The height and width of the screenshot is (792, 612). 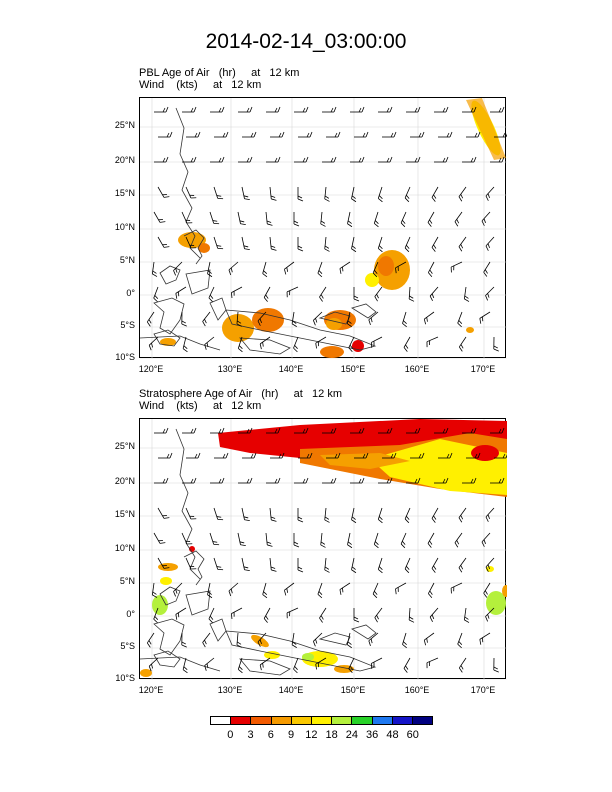 What do you see at coordinates (311, 735) in the screenshot?
I see `colorbar-label: 12` at bounding box center [311, 735].